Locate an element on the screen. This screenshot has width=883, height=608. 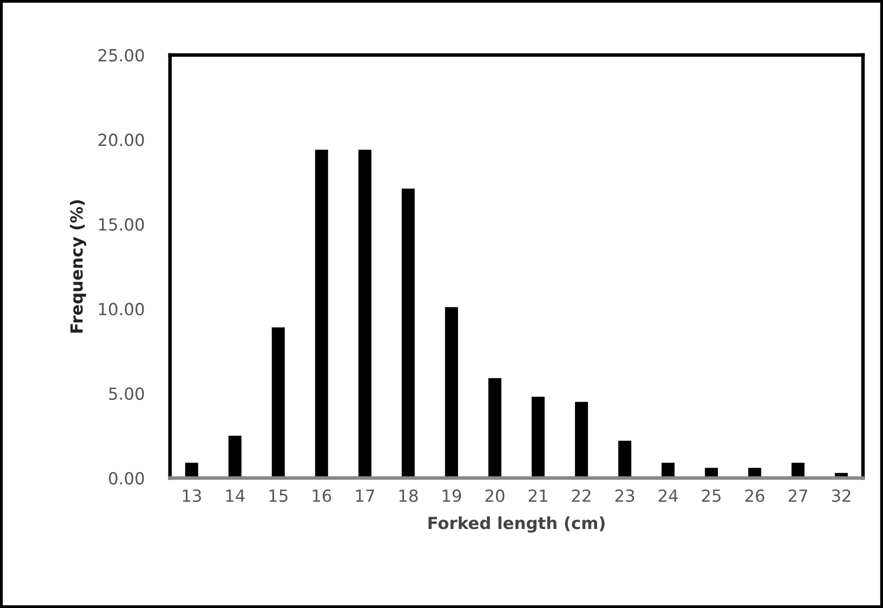
x-tick-label: 13 is located at coordinates (191, 495).